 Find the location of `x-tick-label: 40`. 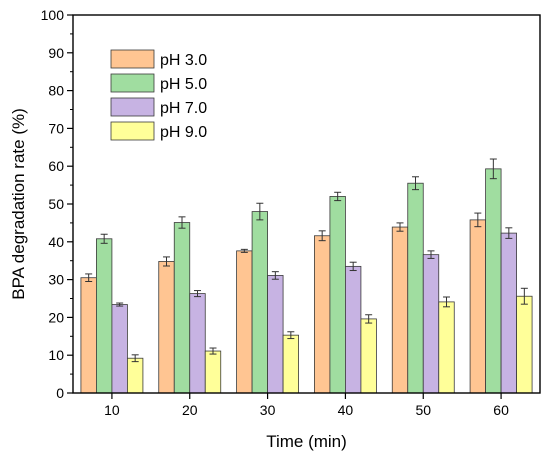

x-tick-label: 40 is located at coordinates (346, 410).